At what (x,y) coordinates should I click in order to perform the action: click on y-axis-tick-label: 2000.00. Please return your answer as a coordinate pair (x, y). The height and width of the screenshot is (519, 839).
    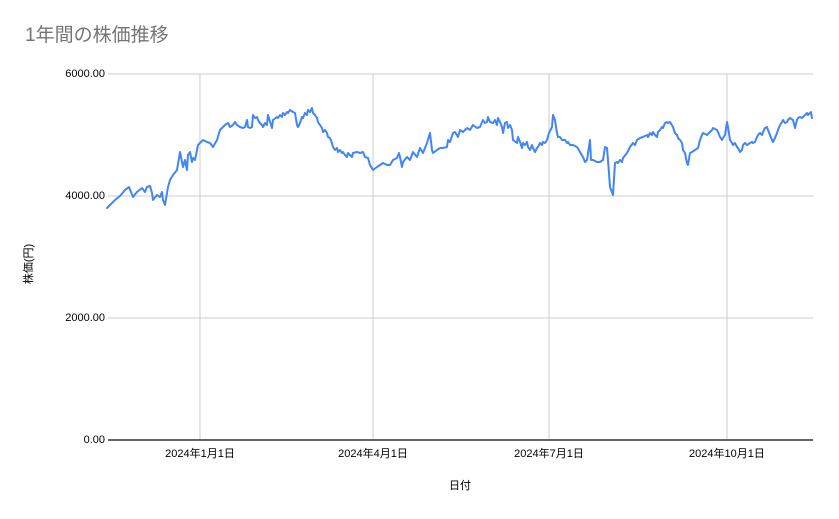
    Looking at the image, I should click on (85, 318).